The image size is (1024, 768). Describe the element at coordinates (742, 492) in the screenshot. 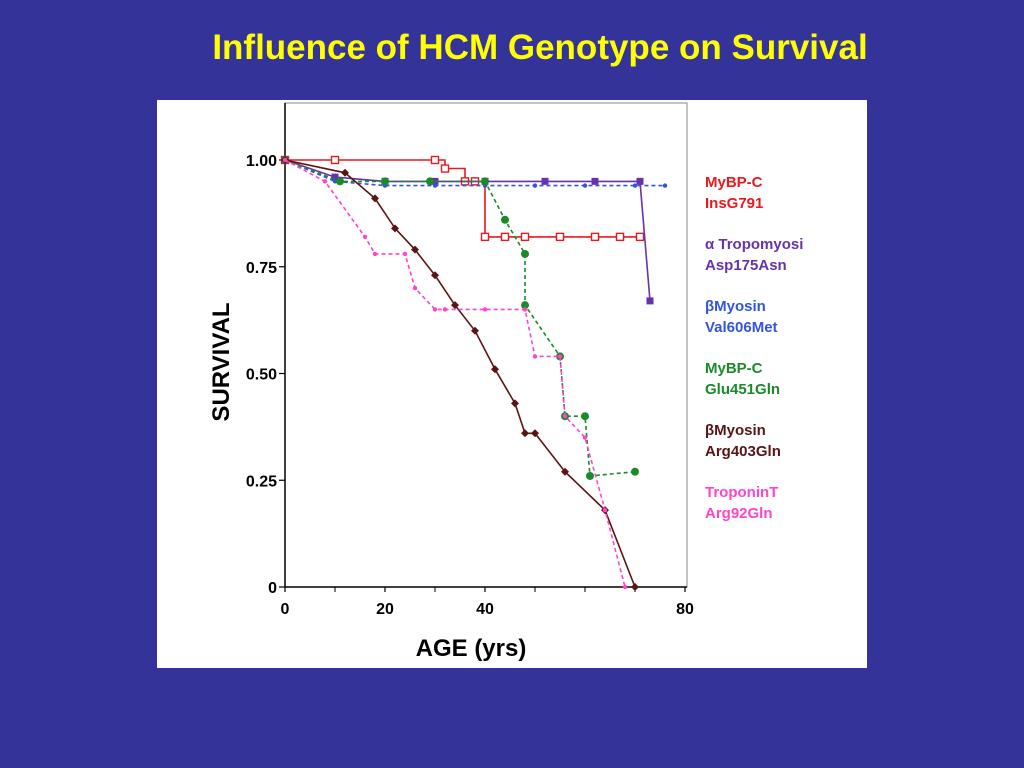

I see `legend-label: TroponinT` at that location.